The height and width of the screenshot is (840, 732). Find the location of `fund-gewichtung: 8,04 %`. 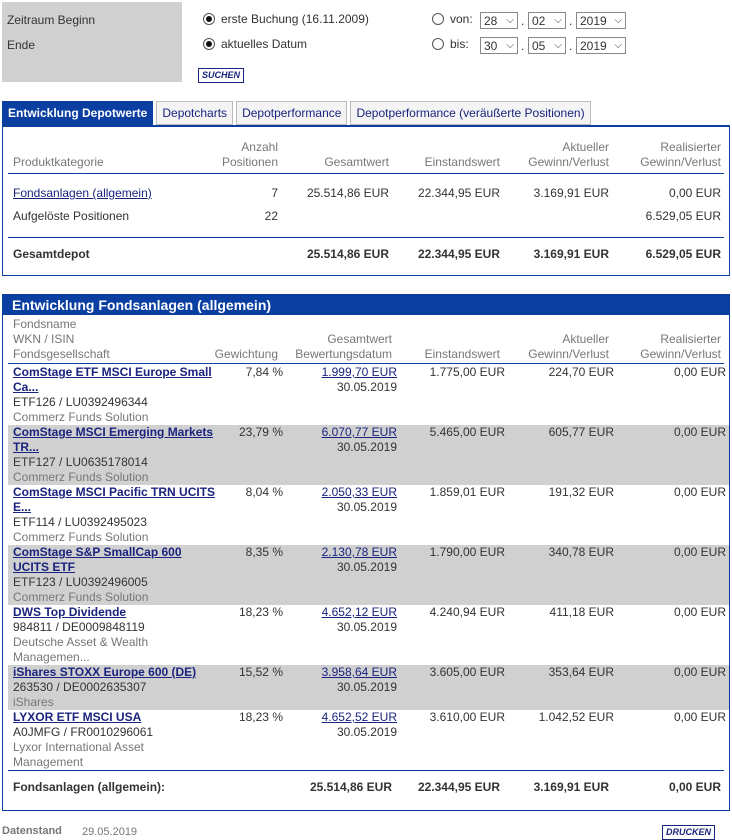

fund-gewichtung: 8,04 % is located at coordinates (264, 492).